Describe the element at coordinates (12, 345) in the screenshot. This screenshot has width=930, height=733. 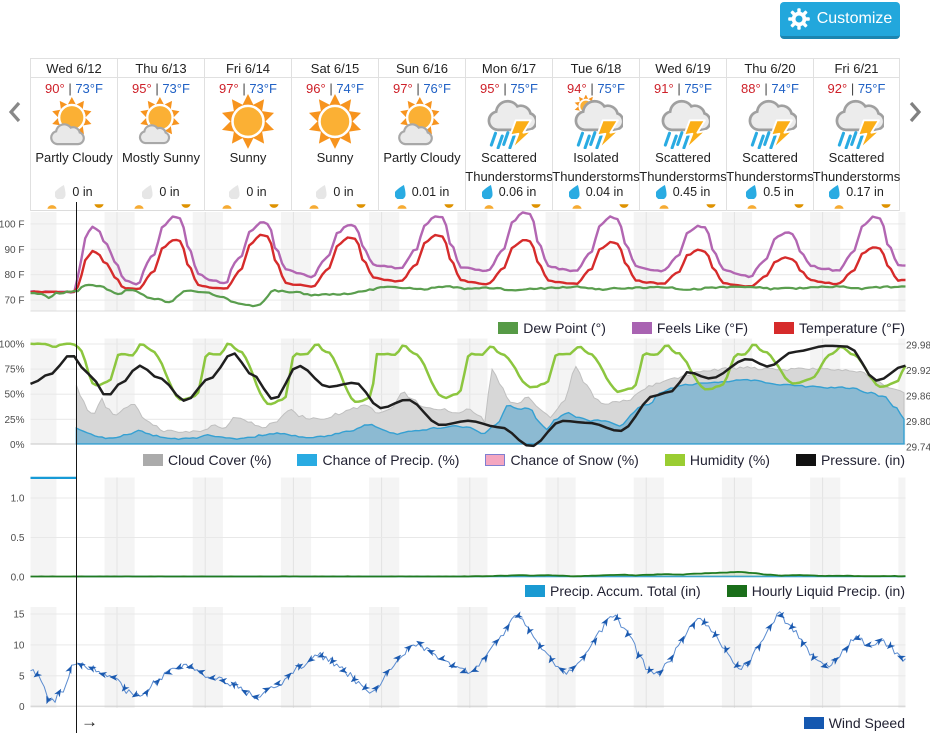
I see `svg-text: 100%` at that location.